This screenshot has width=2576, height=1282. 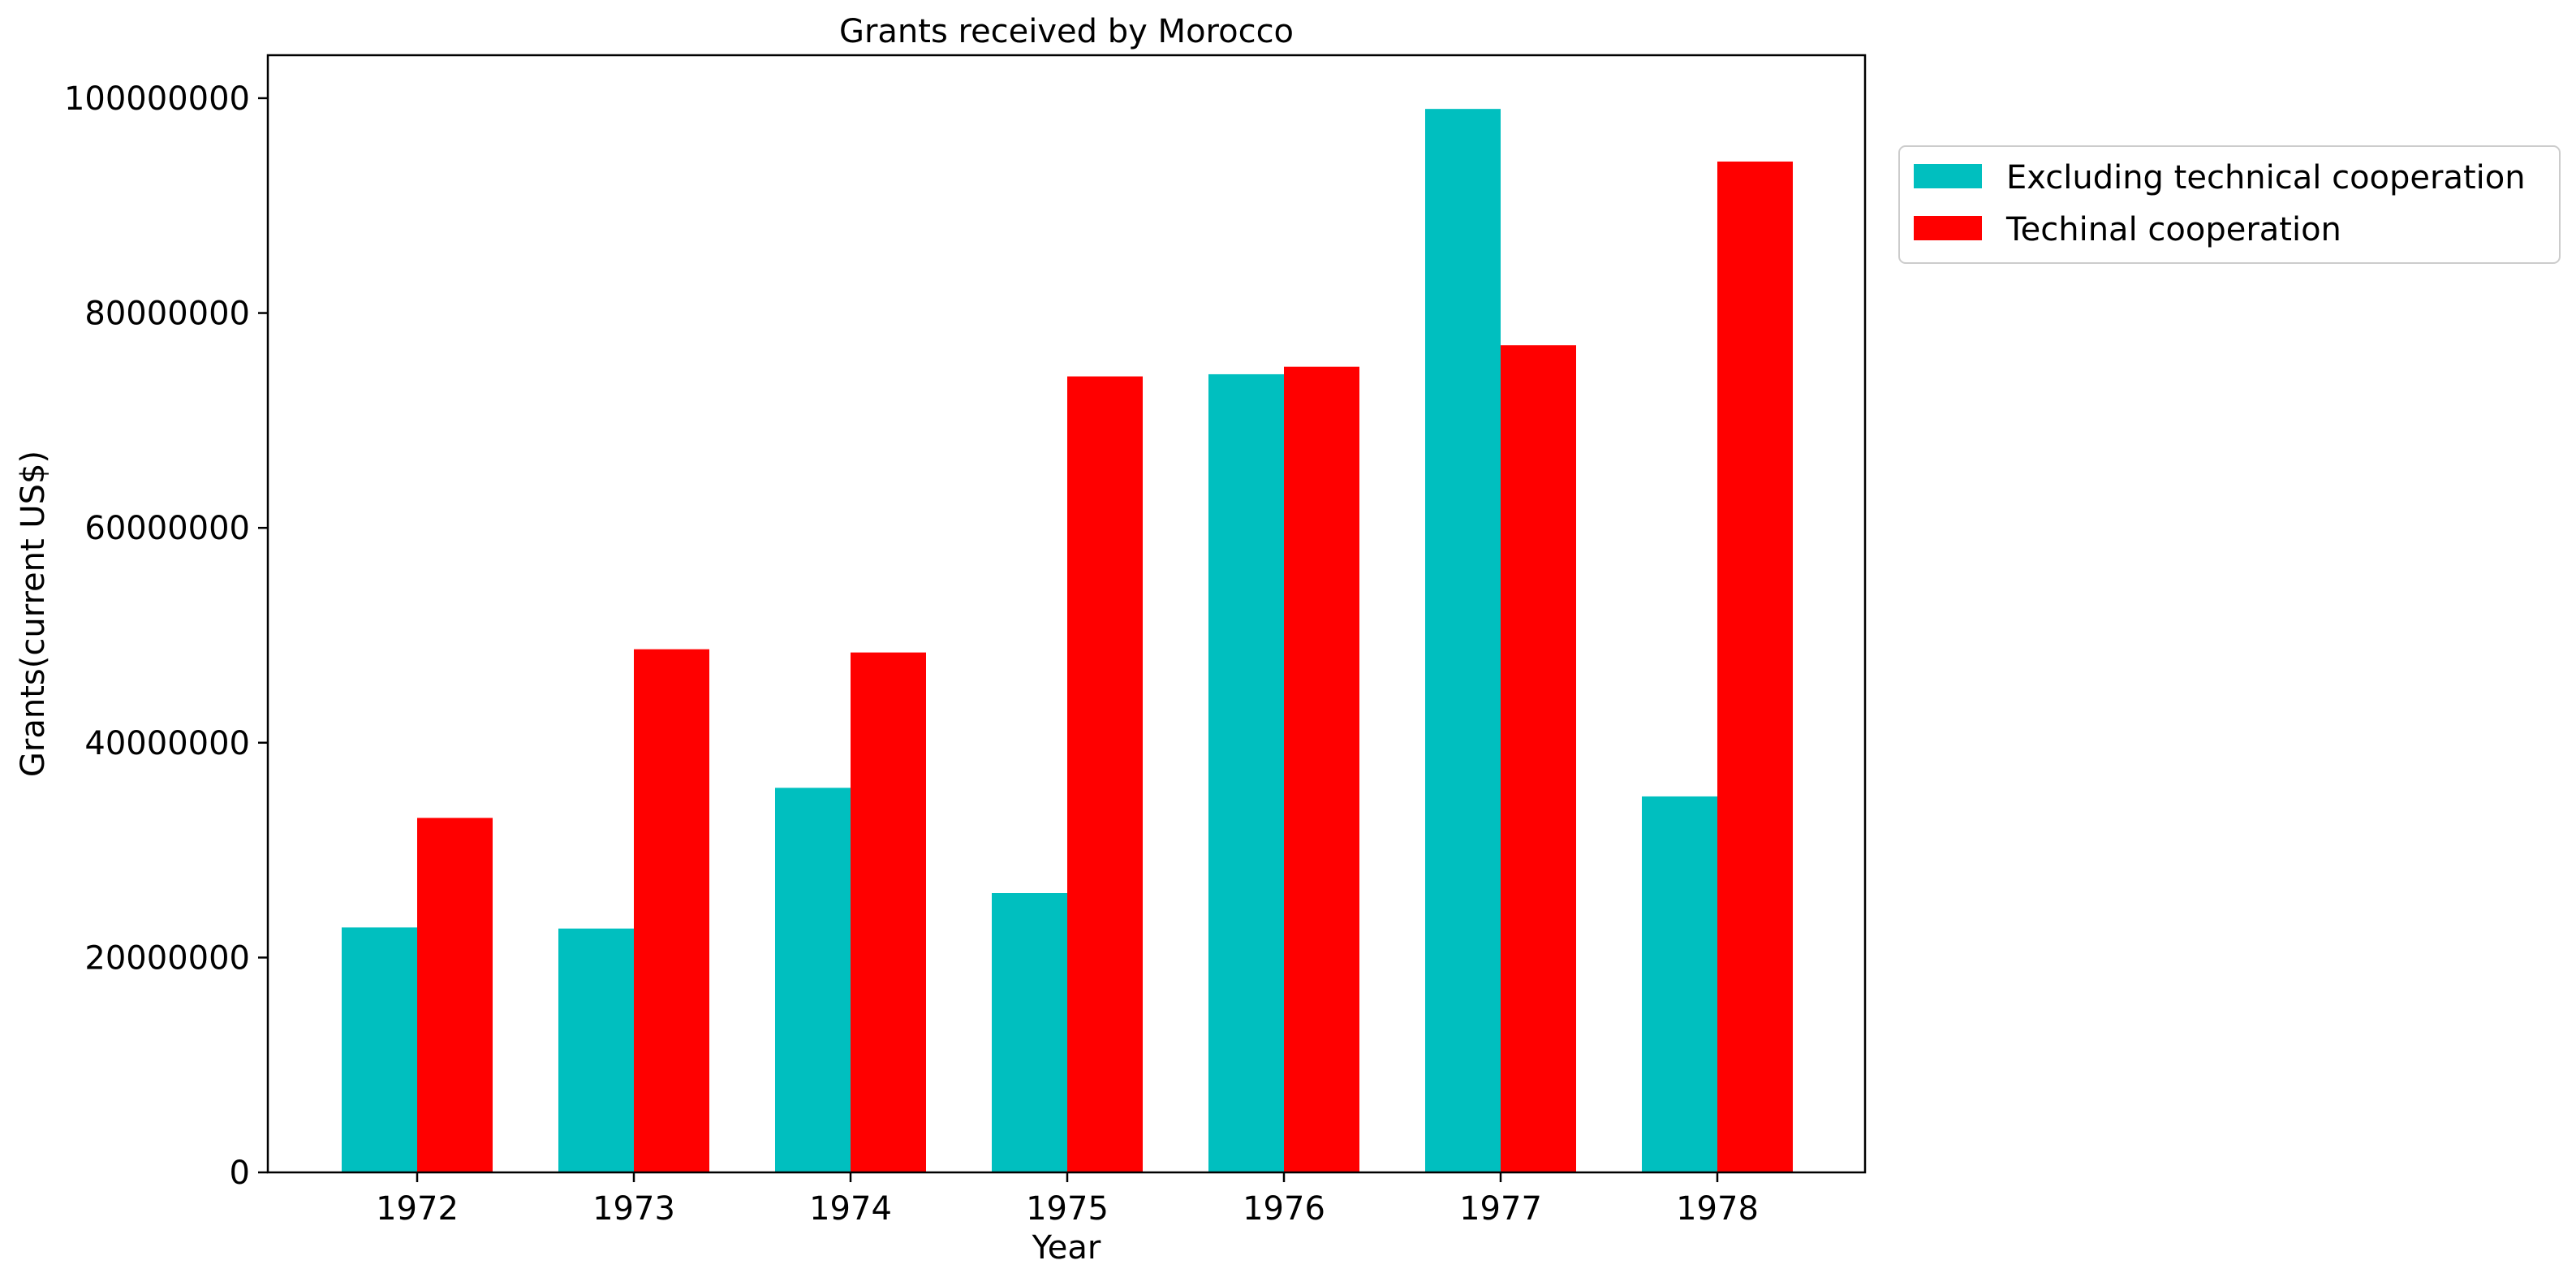 What do you see at coordinates (1066, 1248) in the screenshot?
I see `x-axis-label: Year` at bounding box center [1066, 1248].